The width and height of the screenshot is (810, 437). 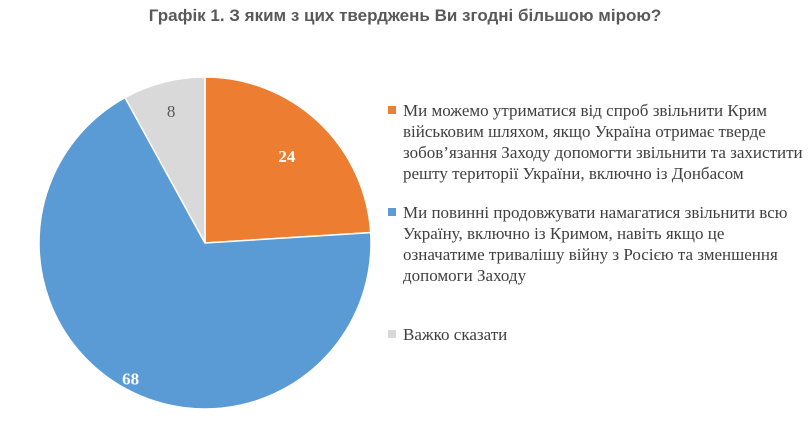 What do you see at coordinates (455, 334) in the screenshot?
I see `legend-label-hard-to-say: Важко сказати` at bounding box center [455, 334].